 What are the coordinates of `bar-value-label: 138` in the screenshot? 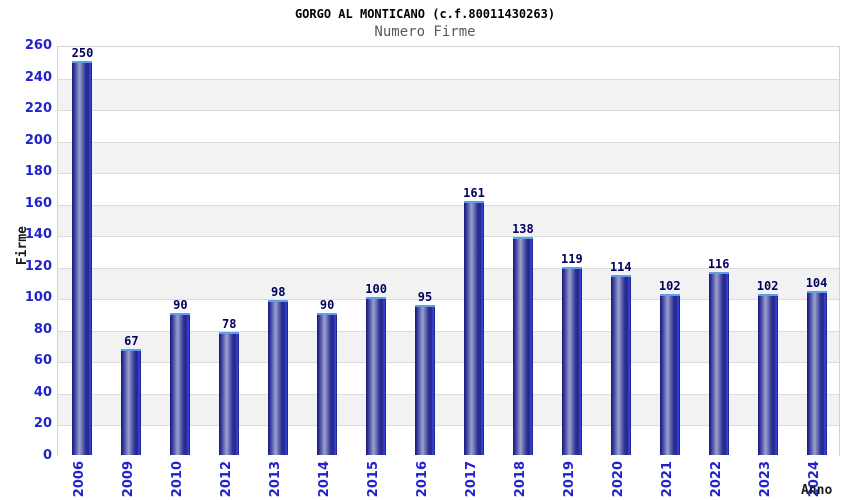 It's located at (523, 229).